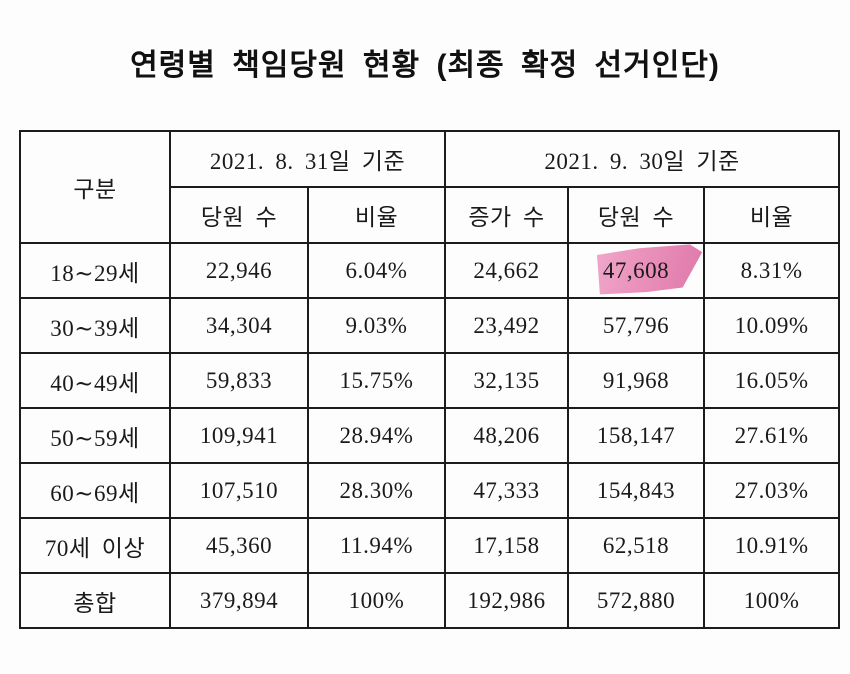 Image resolution: width=850 pixels, height=674 pixels. Describe the element at coordinates (239, 270) in the screenshot. I see `cell-aug-members: 22,946` at that location.